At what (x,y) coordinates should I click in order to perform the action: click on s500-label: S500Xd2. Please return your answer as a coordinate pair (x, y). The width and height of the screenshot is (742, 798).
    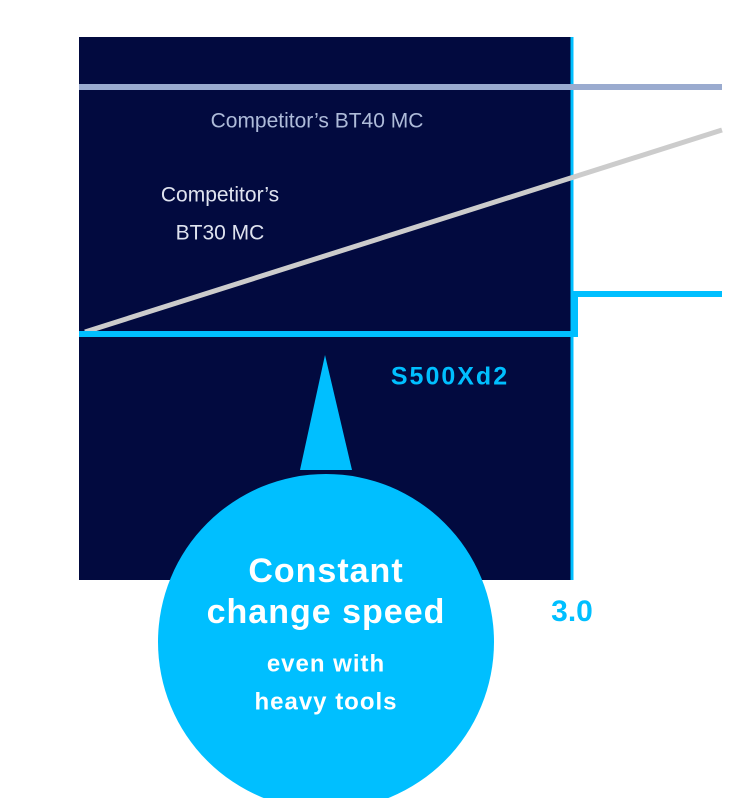
    Looking at the image, I should click on (450, 377).